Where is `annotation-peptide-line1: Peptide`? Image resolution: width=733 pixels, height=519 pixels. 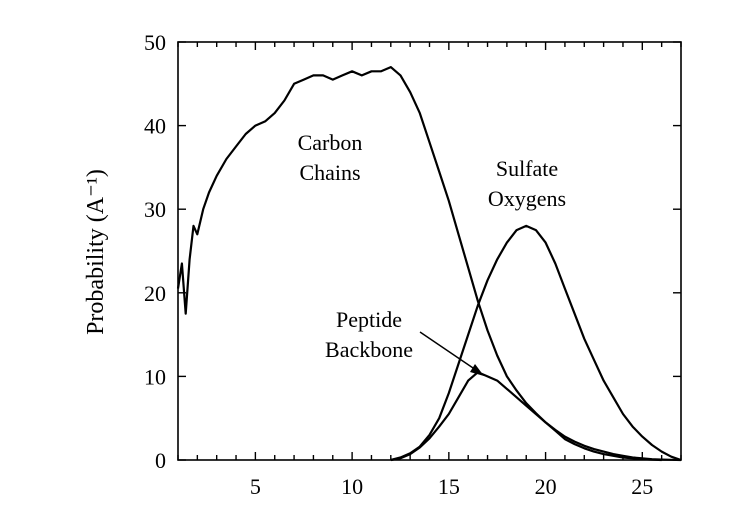 annotation-peptide-line1: Peptide is located at coordinates (369, 319).